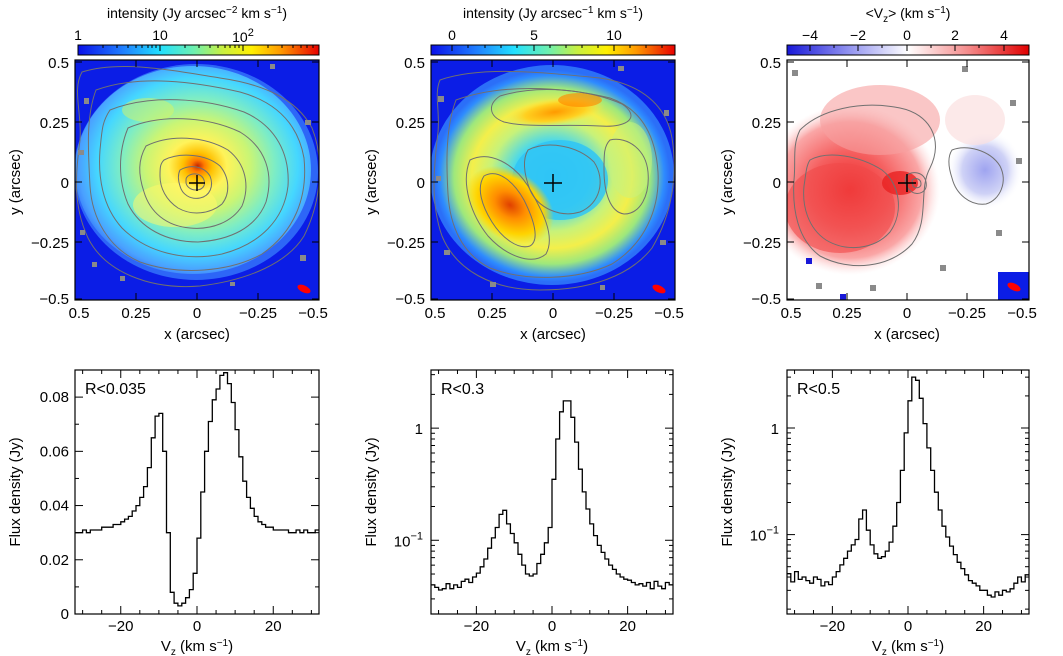 Image resolution: width=1063 pixels, height=656 pixels. What do you see at coordinates (766, 299) in the screenshot?
I see `ytick-tr-5: −0.5` at bounding box center [766, 299].